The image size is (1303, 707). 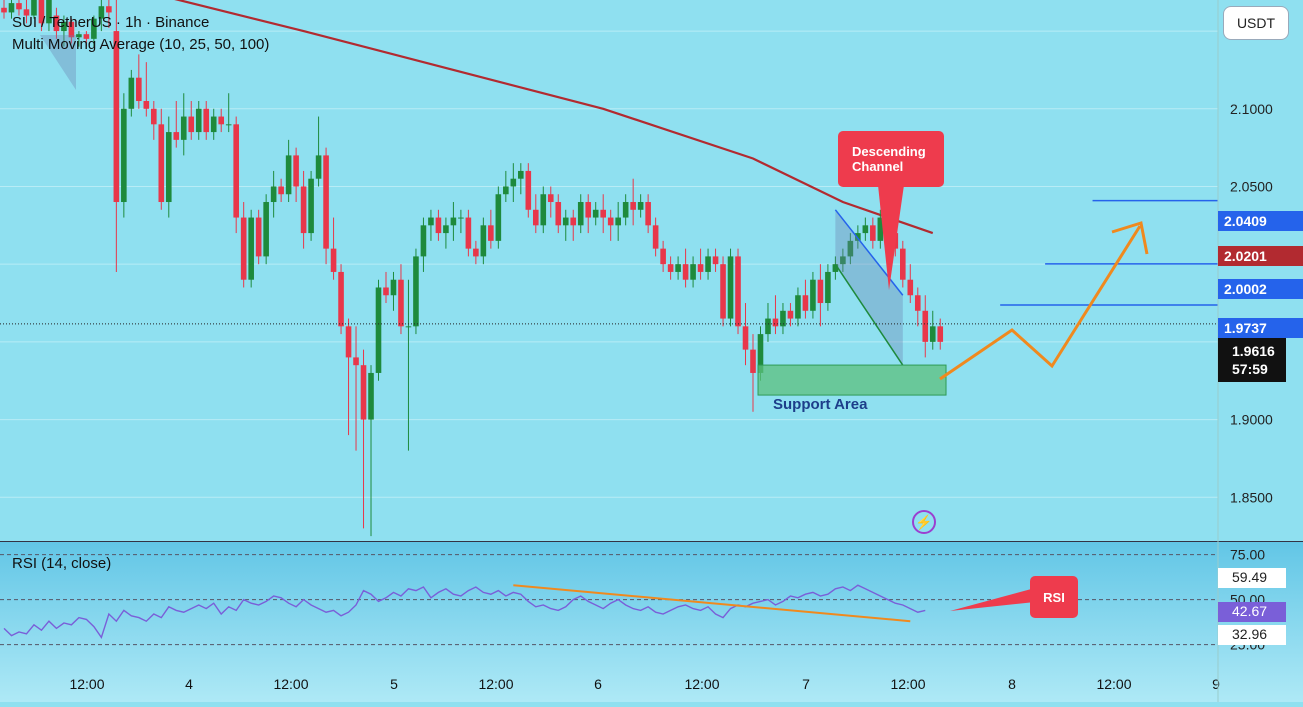 I want to click on projection-path, so click(x=1040, y=303).